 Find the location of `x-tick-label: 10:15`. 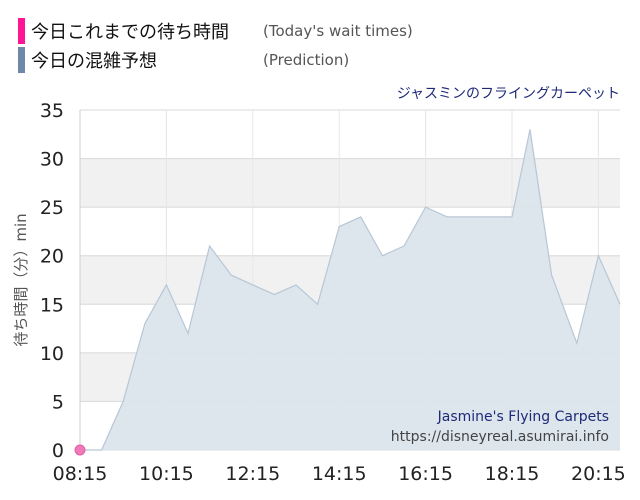

x-tick-label: 10:15 is located at coordinates (166, 474).